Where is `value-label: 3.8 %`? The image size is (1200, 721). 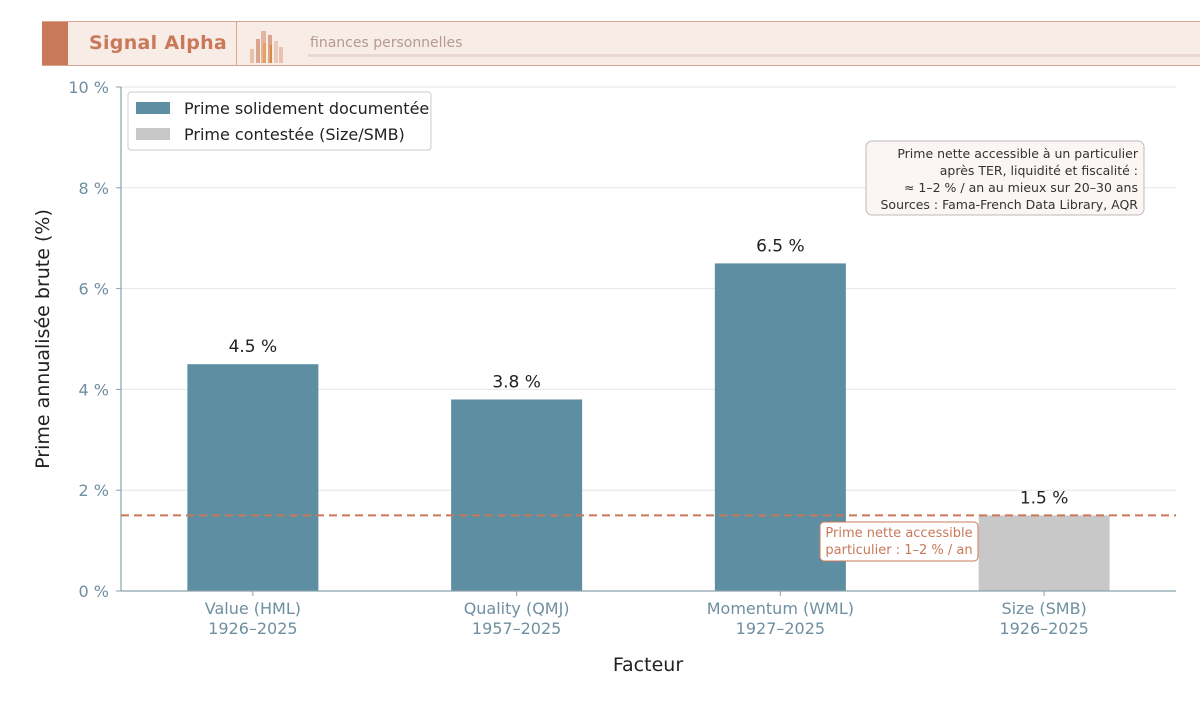
value-label: 3.8 % is located at coordinates (516, 382).